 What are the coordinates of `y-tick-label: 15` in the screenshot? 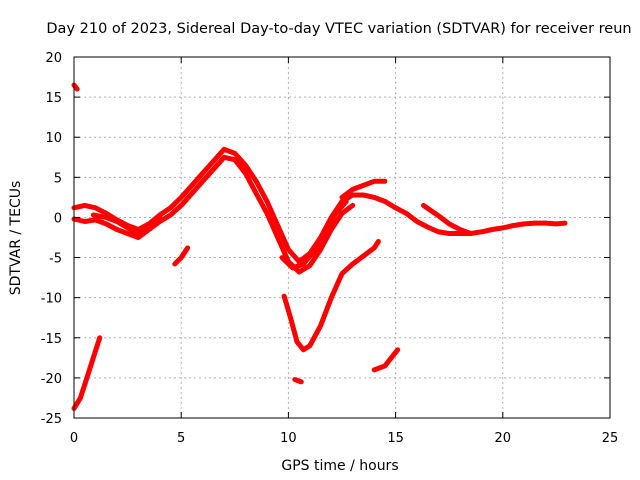 It's located at (53, 98).